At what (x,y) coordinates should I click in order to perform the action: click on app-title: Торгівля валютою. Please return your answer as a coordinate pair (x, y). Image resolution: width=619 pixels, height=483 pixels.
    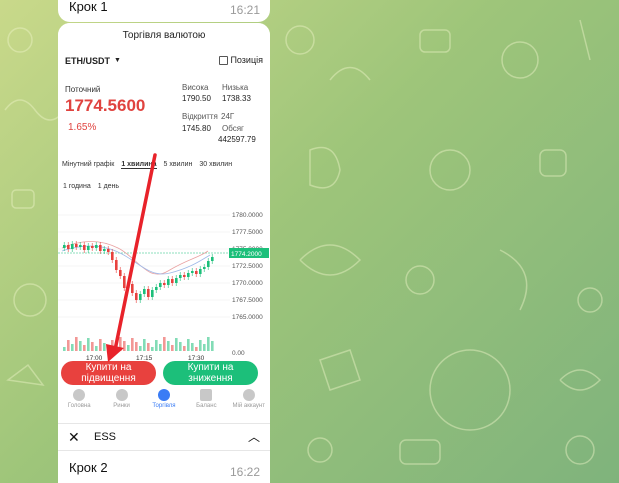
    Looking at the image, I should click on (164, 35).